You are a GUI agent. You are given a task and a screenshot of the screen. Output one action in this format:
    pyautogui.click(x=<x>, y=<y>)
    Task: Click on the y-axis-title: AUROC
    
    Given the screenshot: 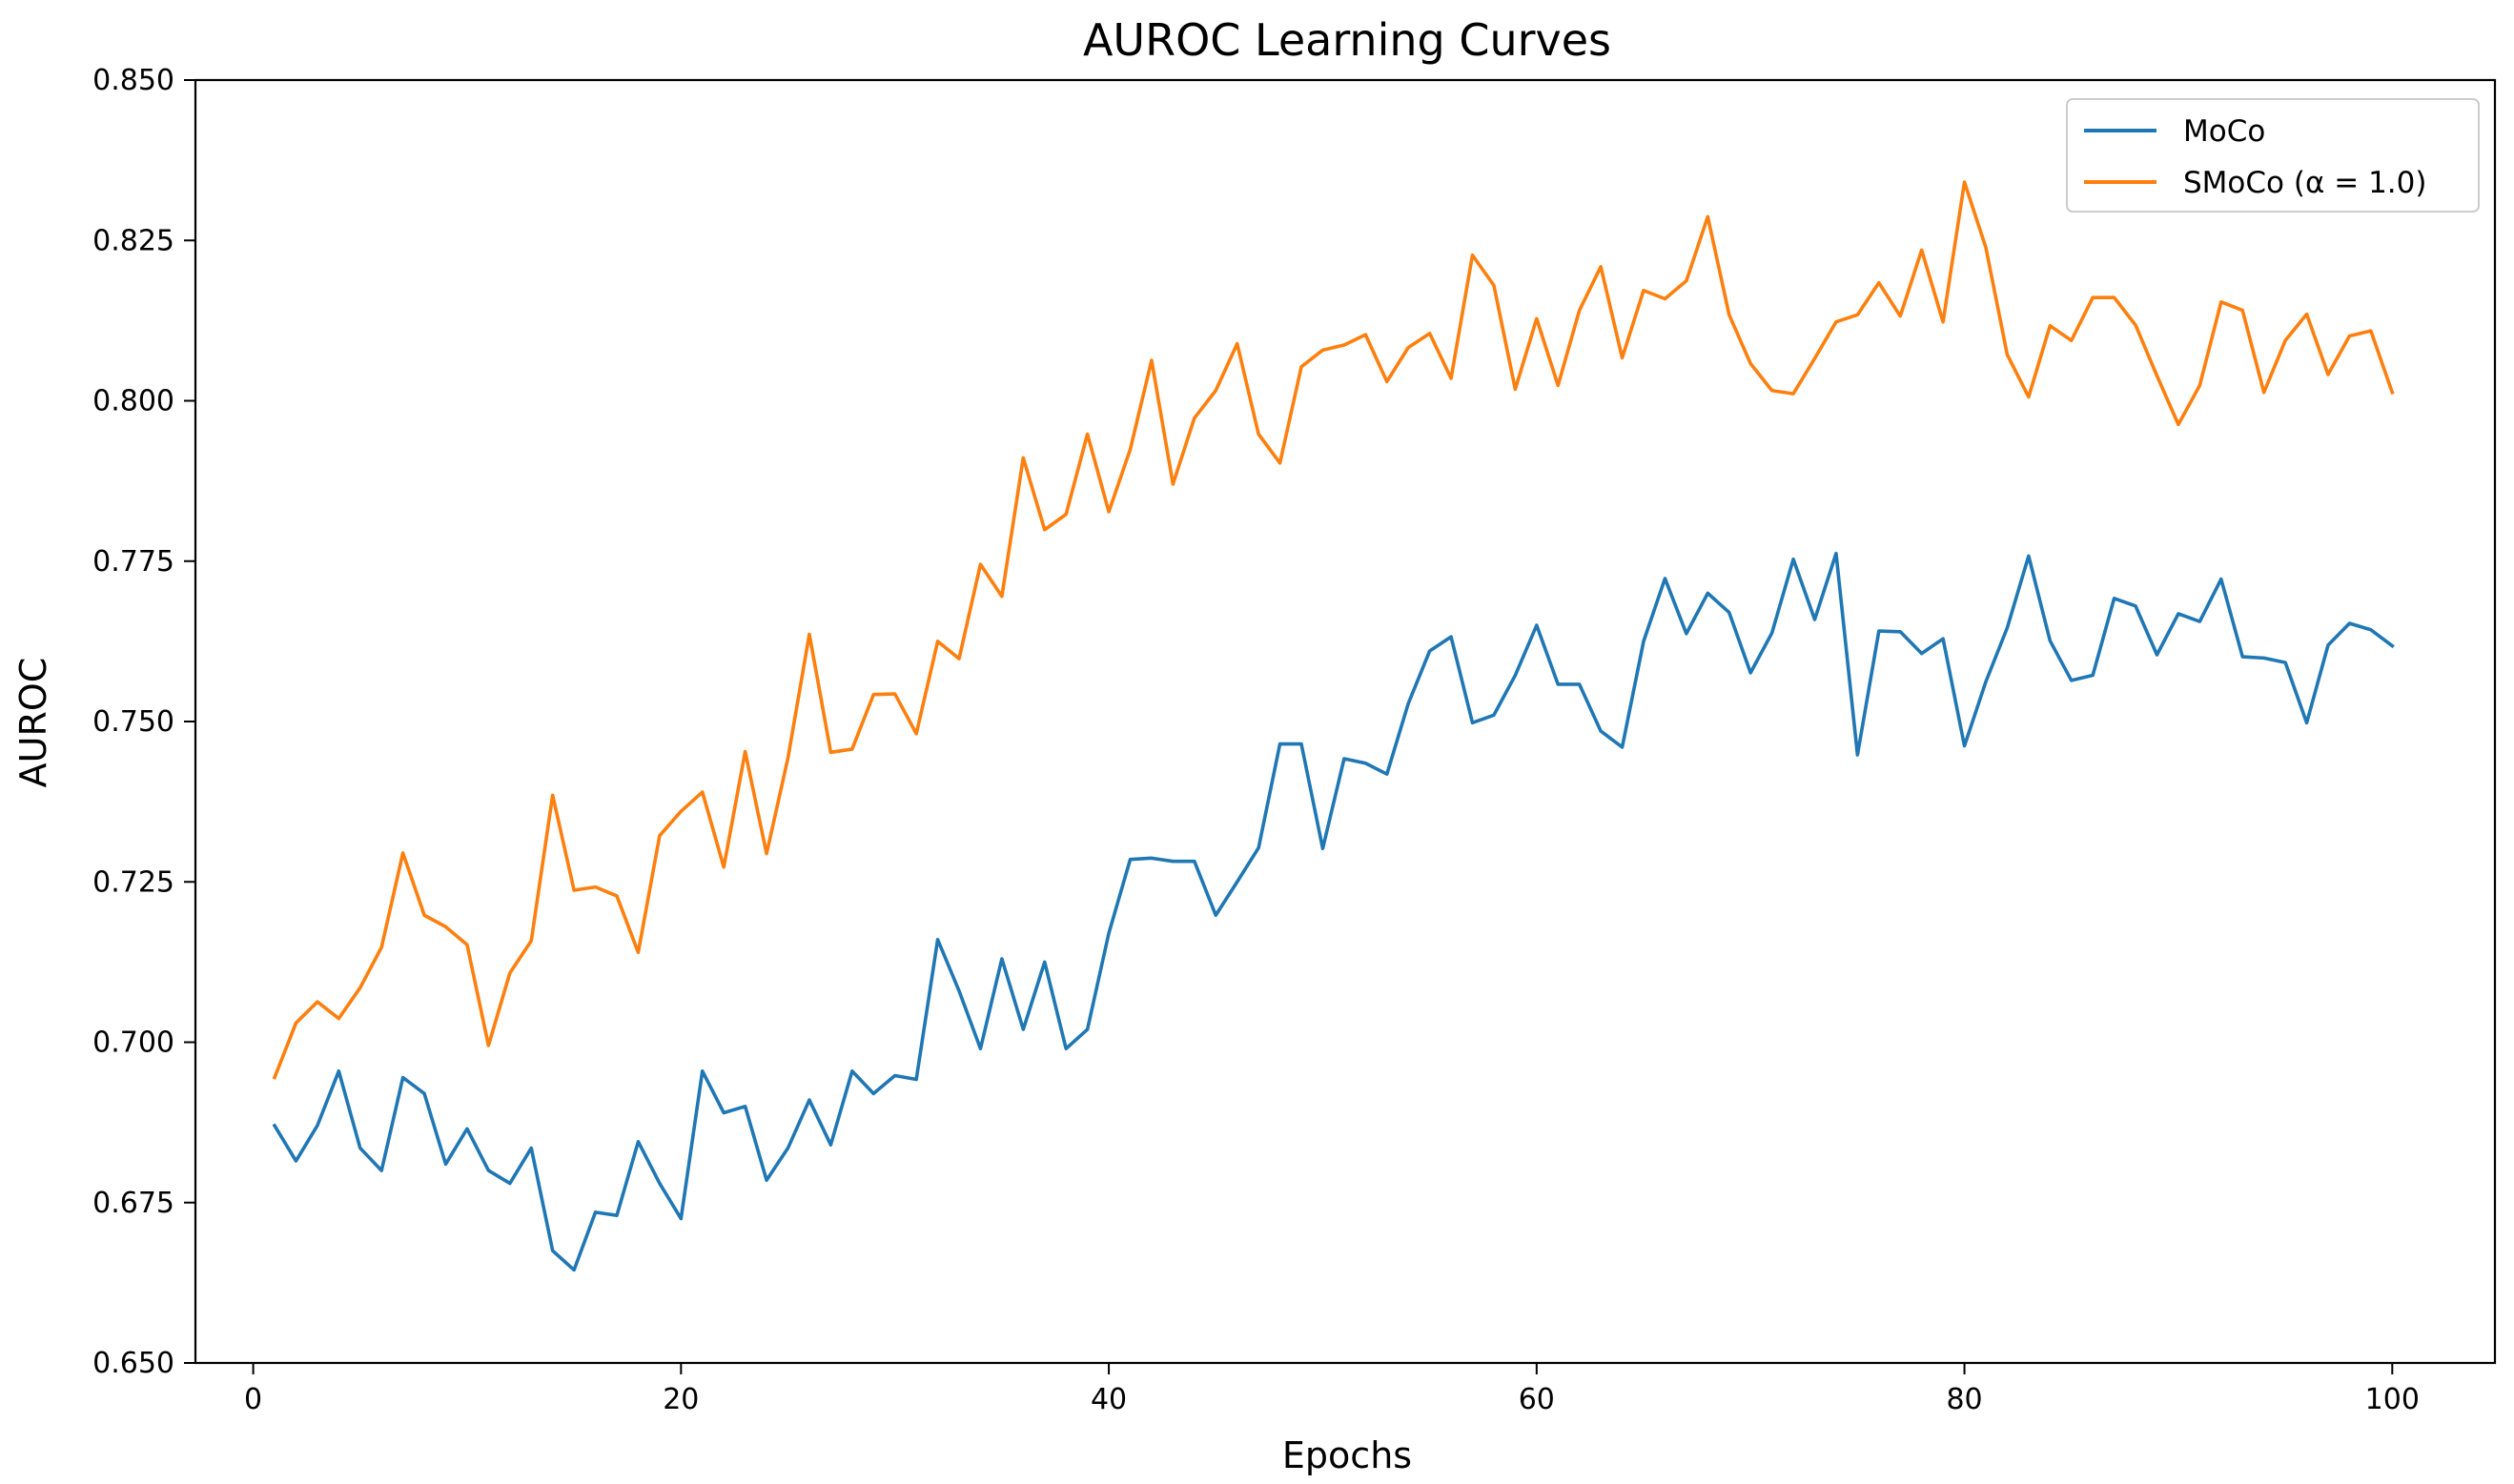 What is the action you would take?
    pyautogui.click(x=33, y=723)
    